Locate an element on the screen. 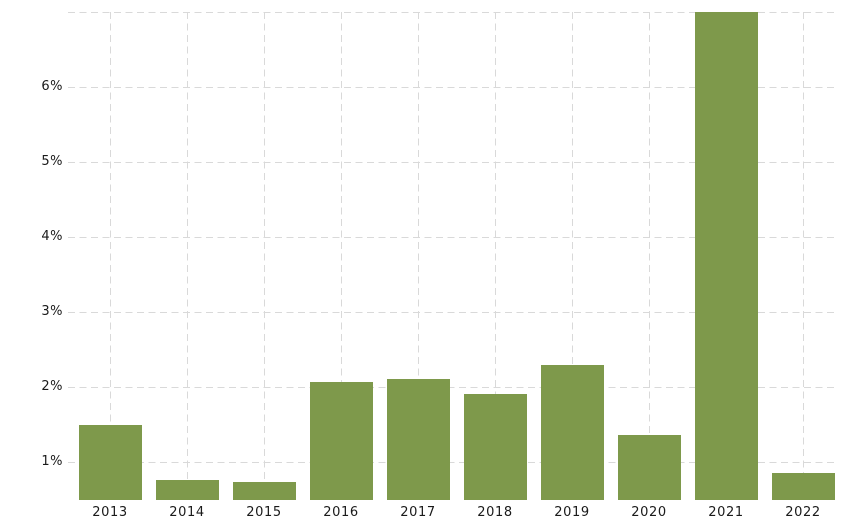  x-axis-label-2013: 2013 is located at coordinates (110, 512).